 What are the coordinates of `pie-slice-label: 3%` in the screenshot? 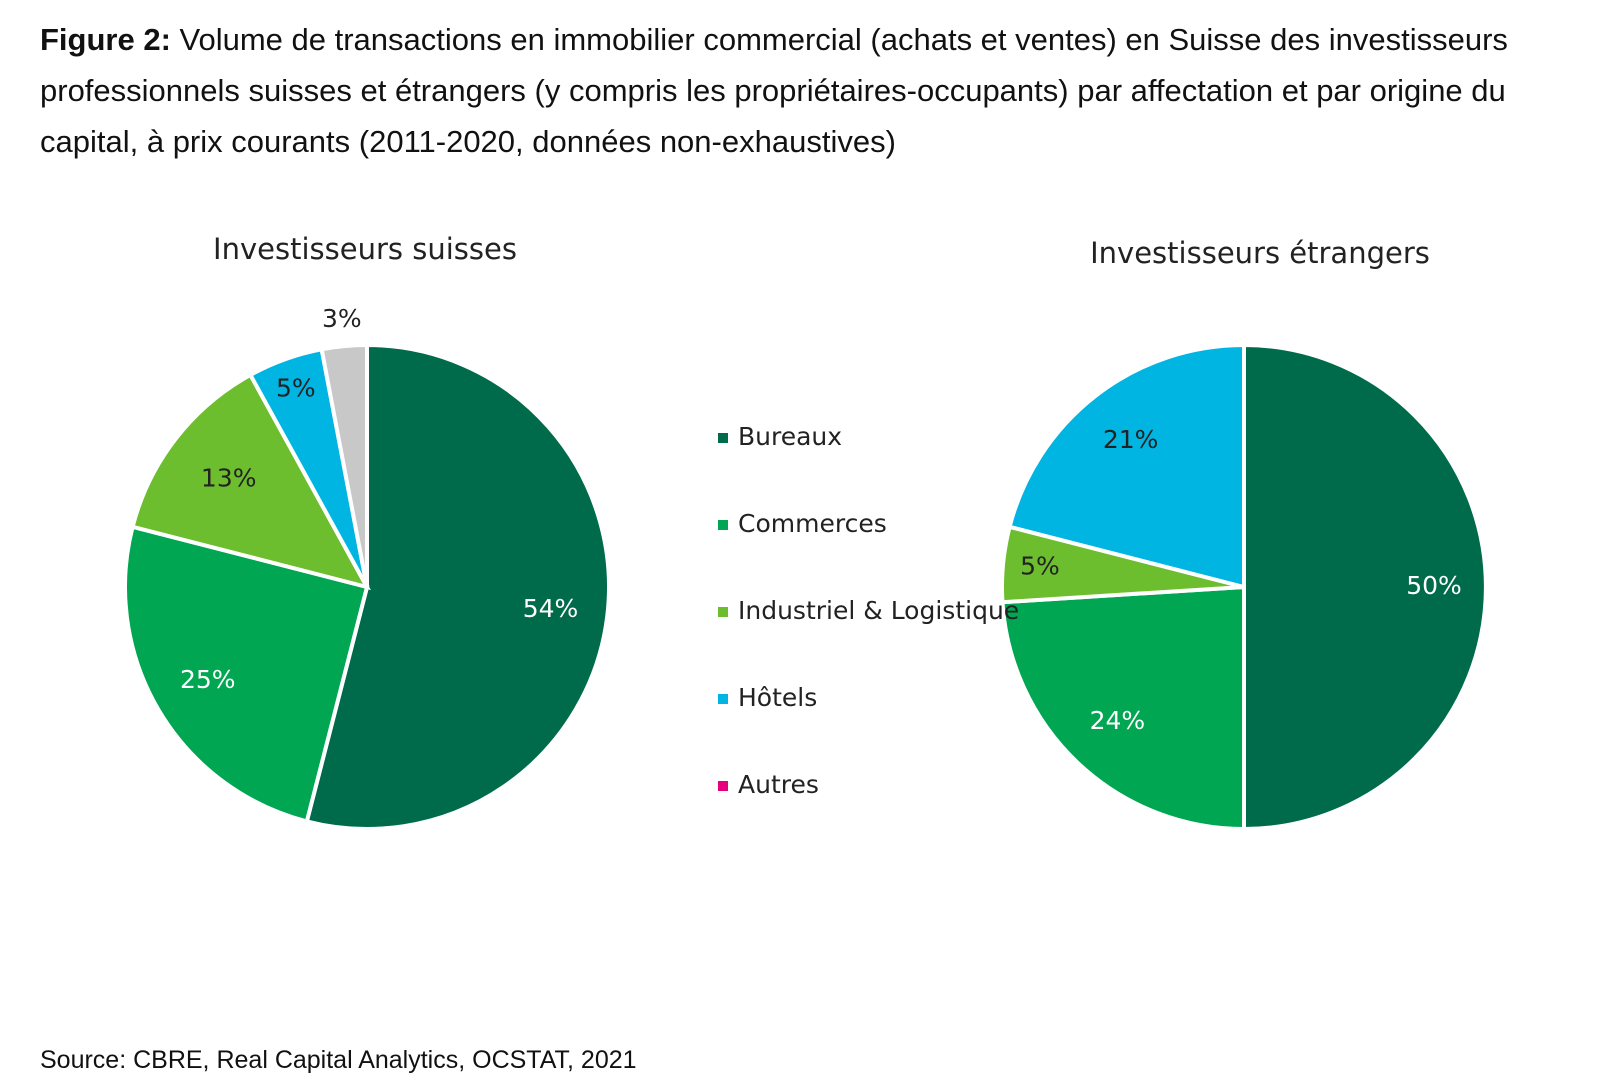 It's located at (342, 318).